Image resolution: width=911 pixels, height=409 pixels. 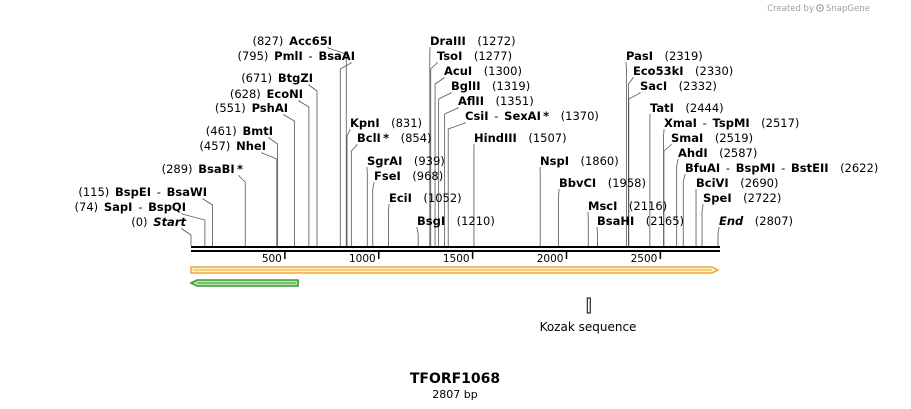 What do you see at coordinates (738, 153) in the screenshot?
I see `site-text: (2587)` at bounding box center [738, 153].